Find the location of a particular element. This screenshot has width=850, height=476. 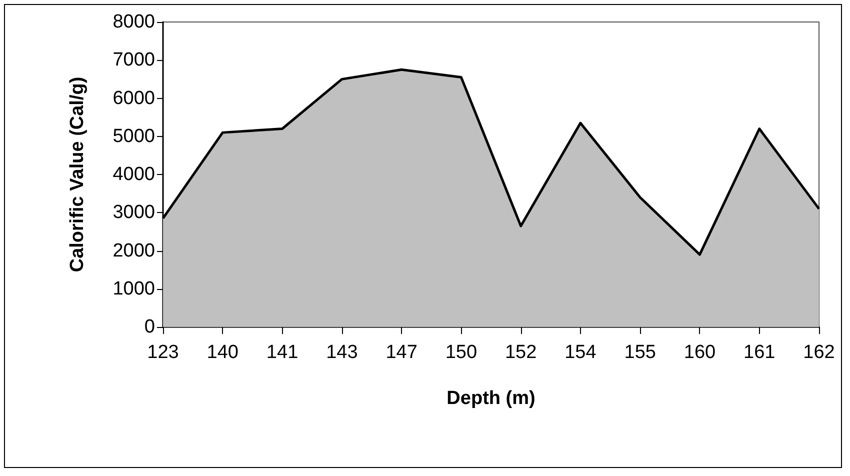

x-tick-label: 162 is located at coordinates (819, 352).